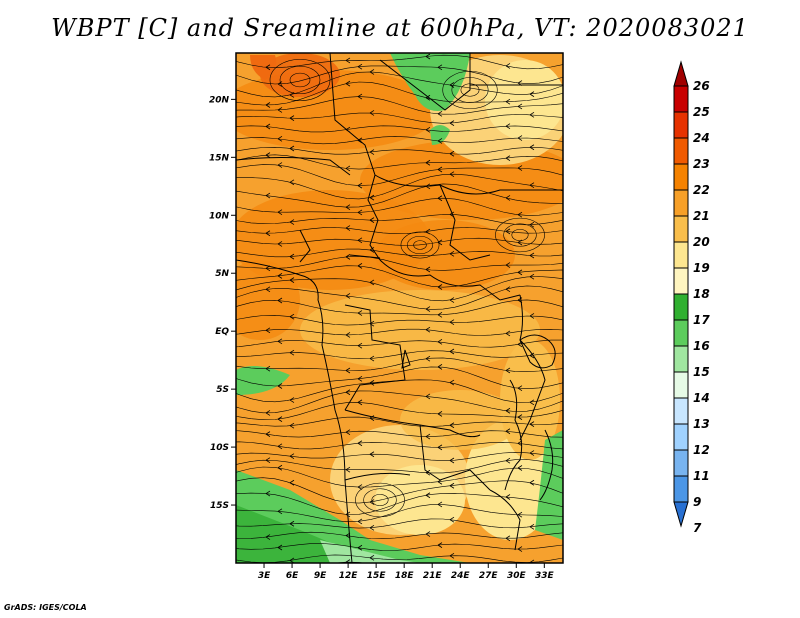  What do you see at coordinates (701, 216) in the screenshot?
I see `colorbar-label: 21` at bounding box center [701, 216].